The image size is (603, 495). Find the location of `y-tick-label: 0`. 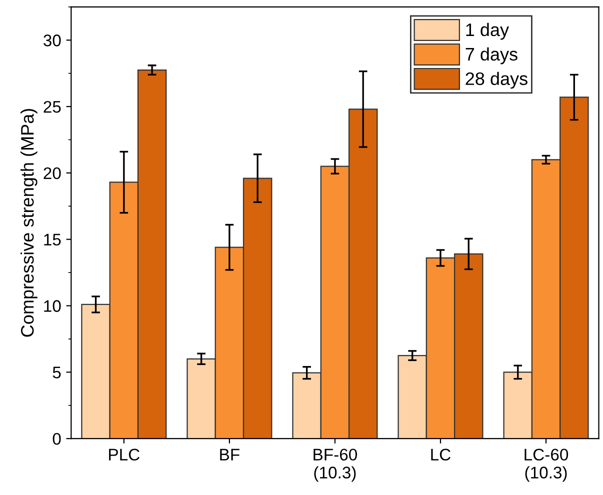

y-tick-label: 0 is located at coordinates (56, 438).